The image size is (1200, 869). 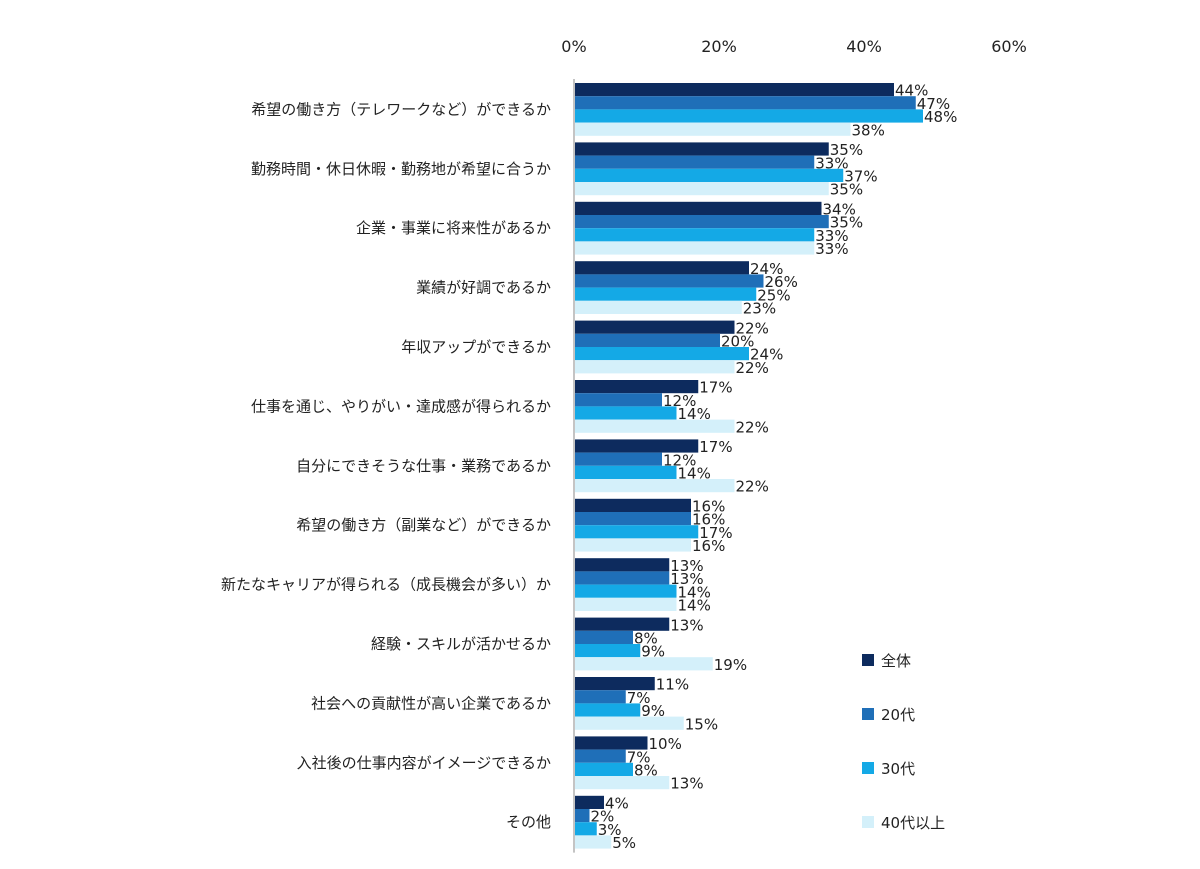 I want to click on category-label: 希望の働き方（テレワークなど）ができるか, so click(x=401, y=109).